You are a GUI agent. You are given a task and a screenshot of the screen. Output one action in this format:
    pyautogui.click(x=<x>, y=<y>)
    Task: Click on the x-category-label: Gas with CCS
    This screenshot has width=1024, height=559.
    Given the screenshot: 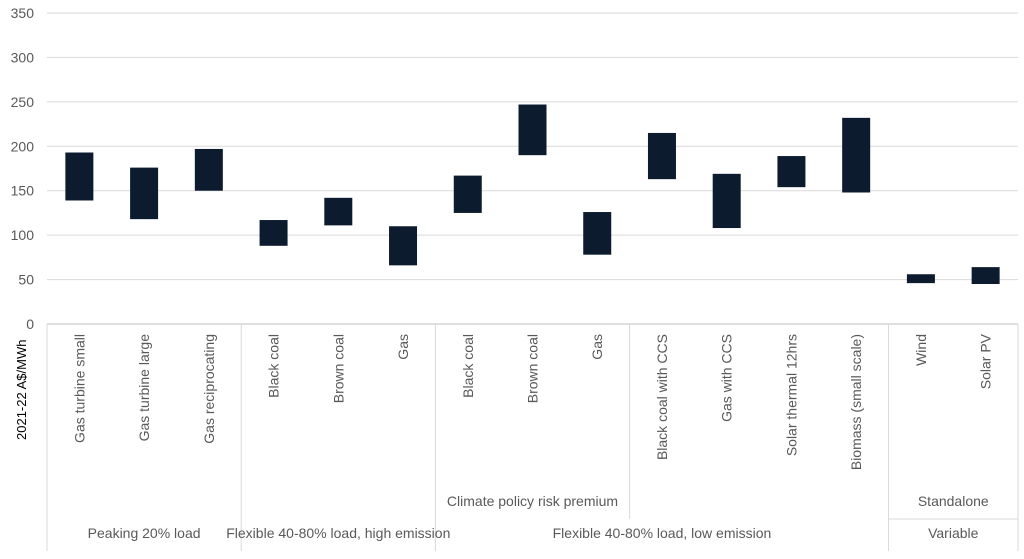 What is the action you would take?
    pyautogui.click(x=727, y=378)
    